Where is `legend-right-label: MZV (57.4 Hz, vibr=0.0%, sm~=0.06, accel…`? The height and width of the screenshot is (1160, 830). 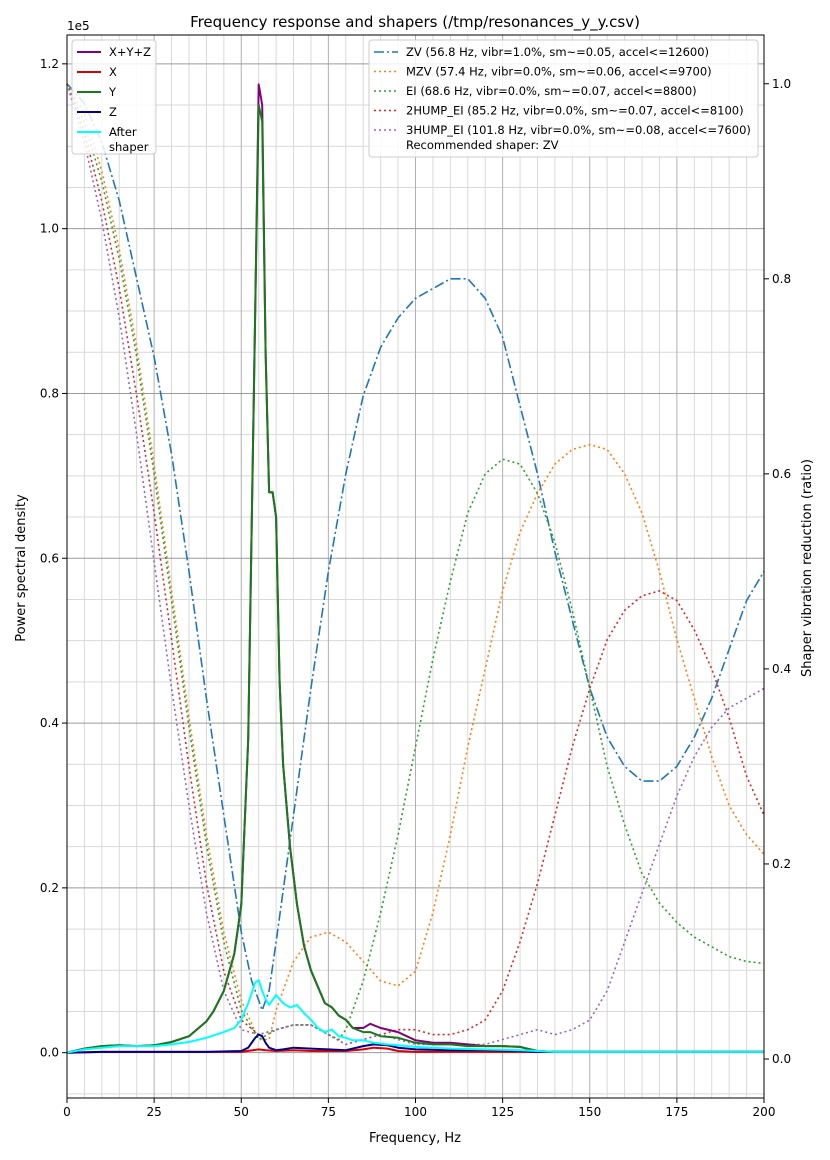 legend-right-label: MZV (57.4 Hz, vibr=0.0%, sm~=0.06, accel… is located at coordinates (559, 72).